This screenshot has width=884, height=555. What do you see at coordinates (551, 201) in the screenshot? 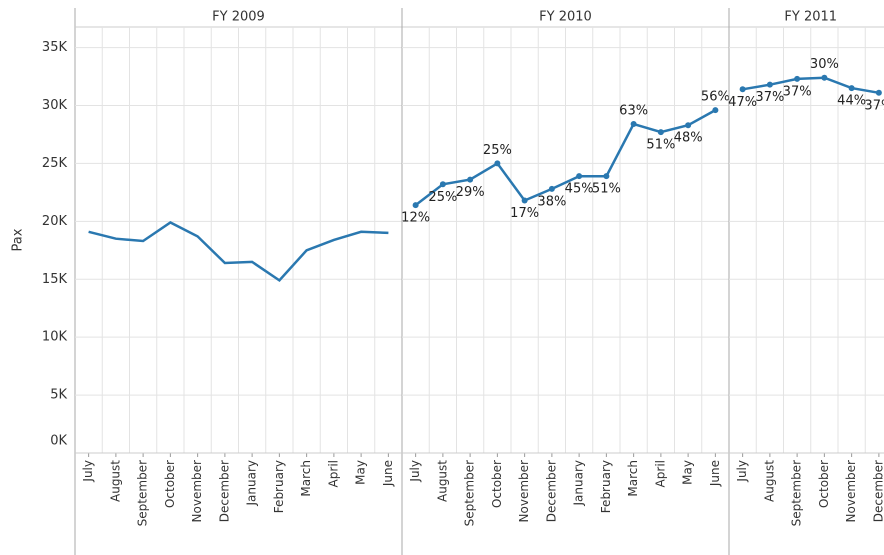
I see `data-label: 38%` at bounding box center [551, 201].